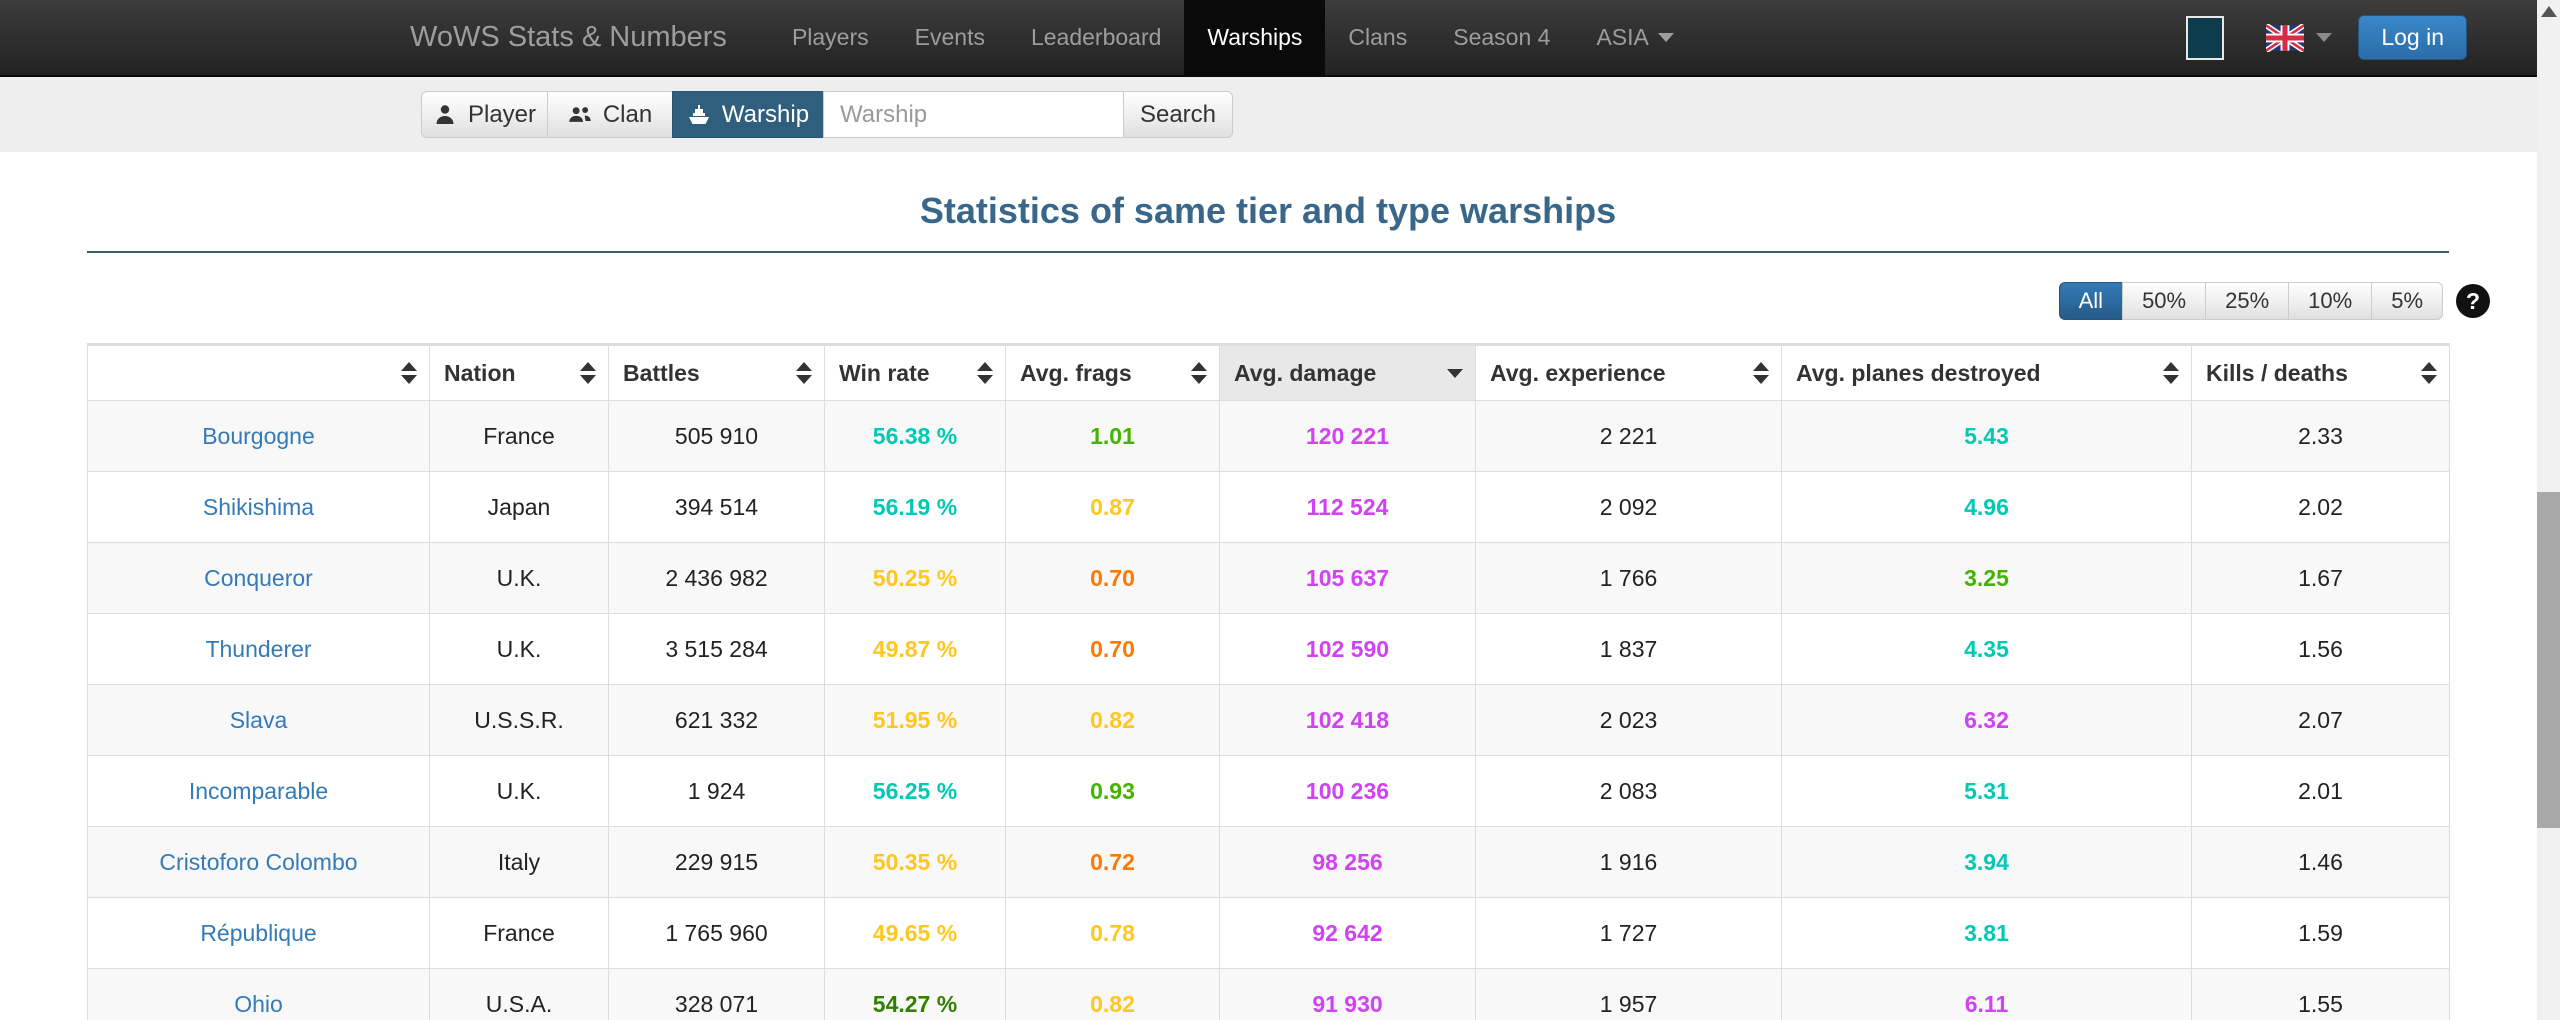  Describe the element at coordinates (2549, 11) in the screenshot. I see `scroll-up-arrow-icon` at that location.